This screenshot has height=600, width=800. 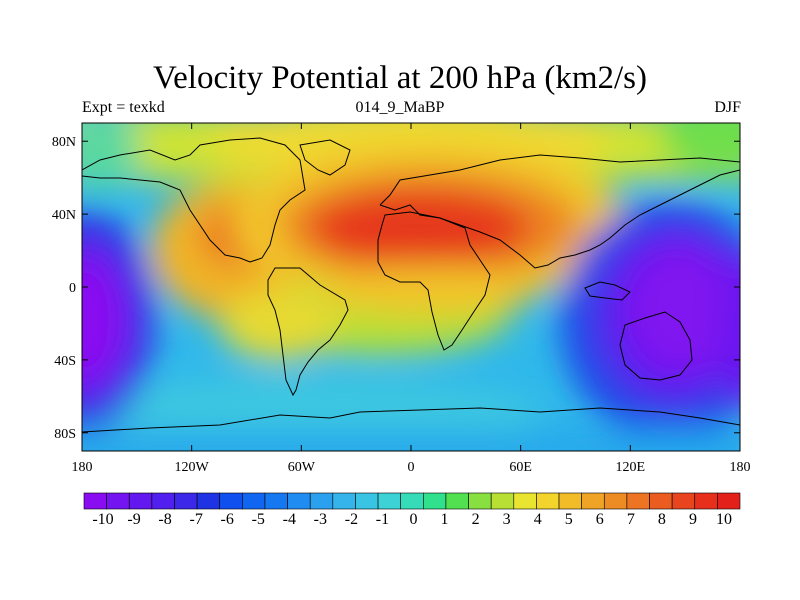 I want to click on coast-greenland, so click(x=325, y=157).